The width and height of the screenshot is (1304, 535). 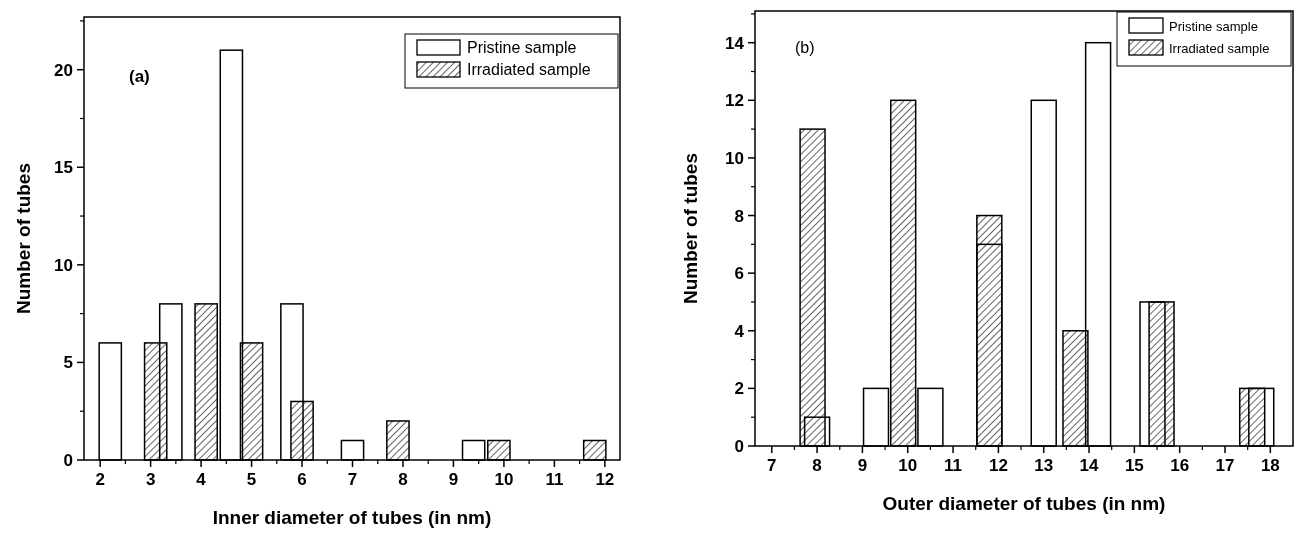 What do you see at coordinates (1044, 465) in the screenshot?
I see `x-tick-label: 13` at bounding box center [1044, 465].